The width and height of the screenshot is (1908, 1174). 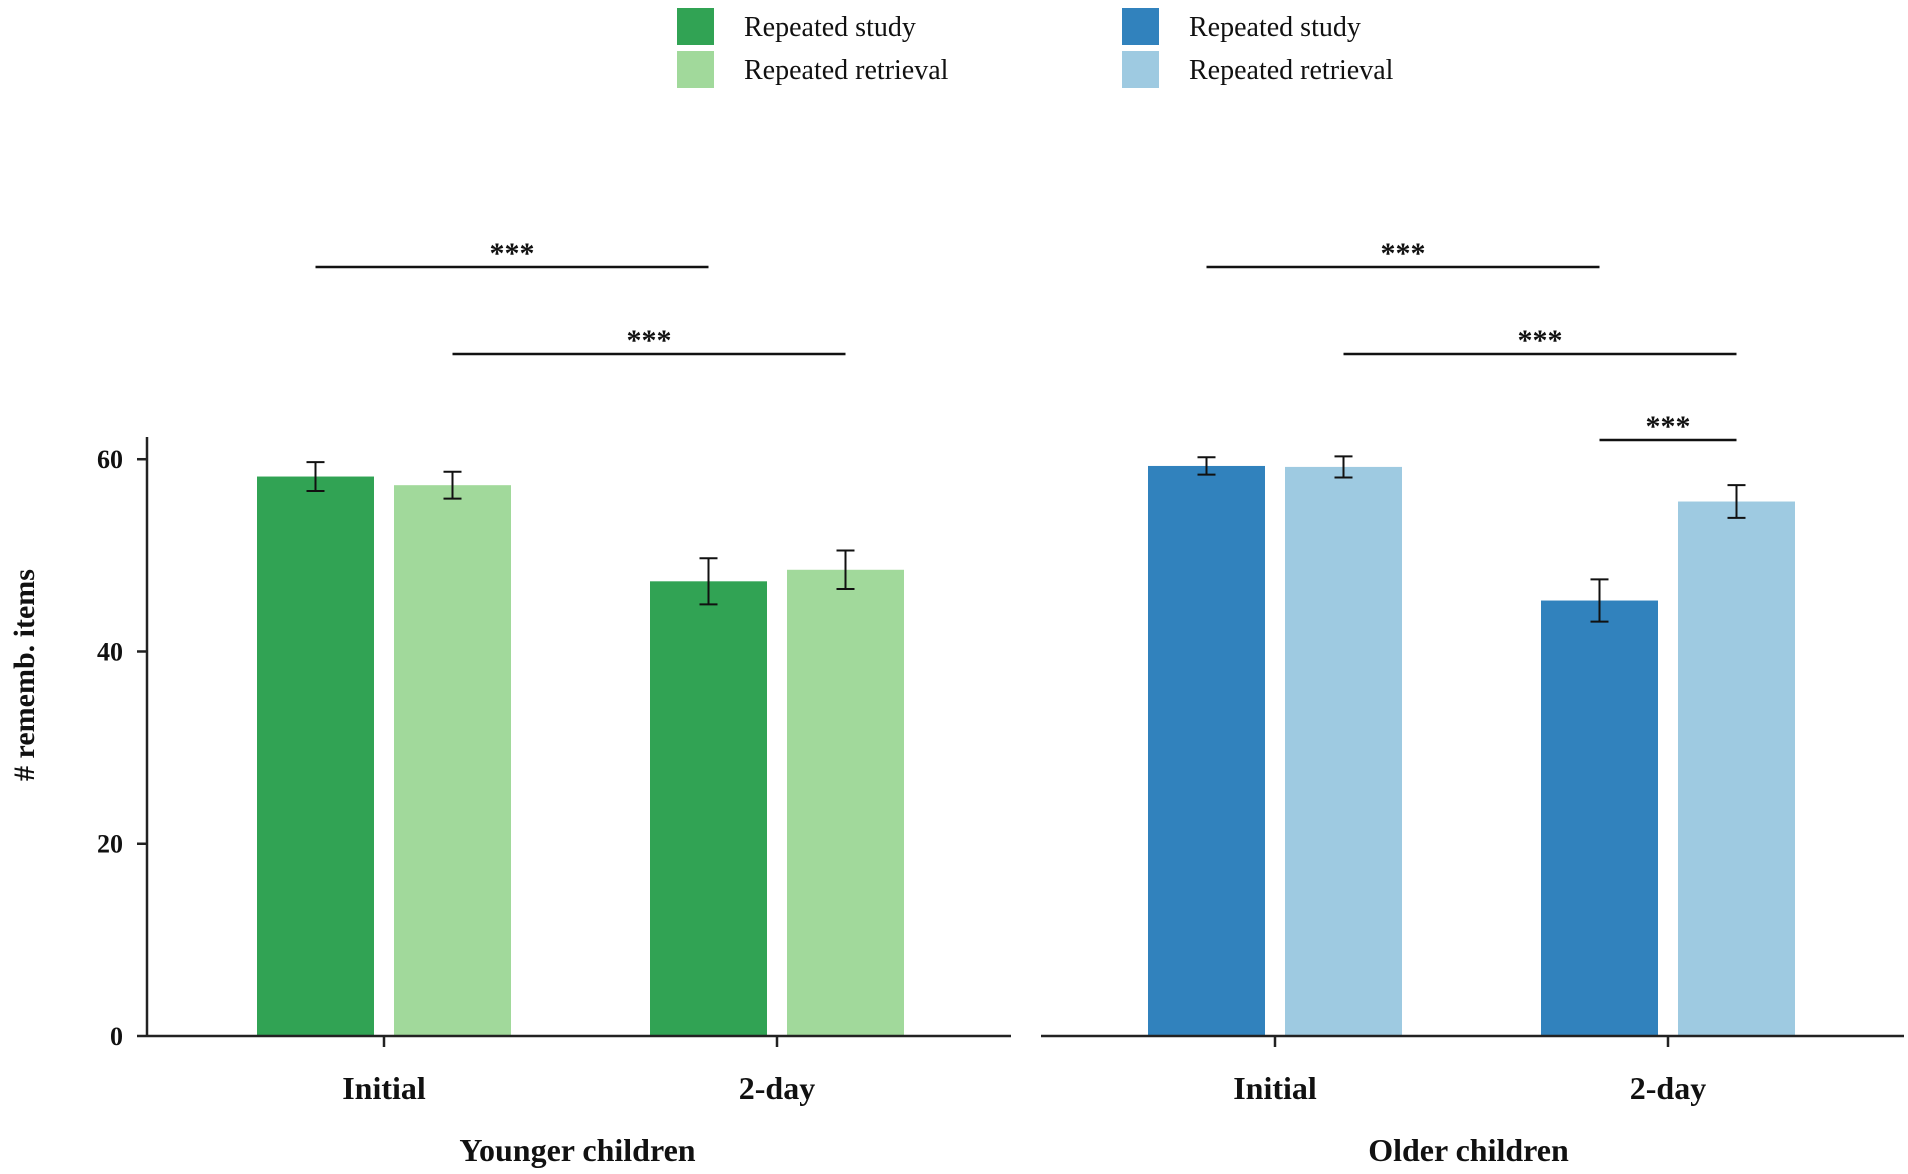 What do you see at coordinates (1275, 1088) in the screenshot?
I see `x-tick-label-1-0: Initial` at bounding box center [1275, 1088].